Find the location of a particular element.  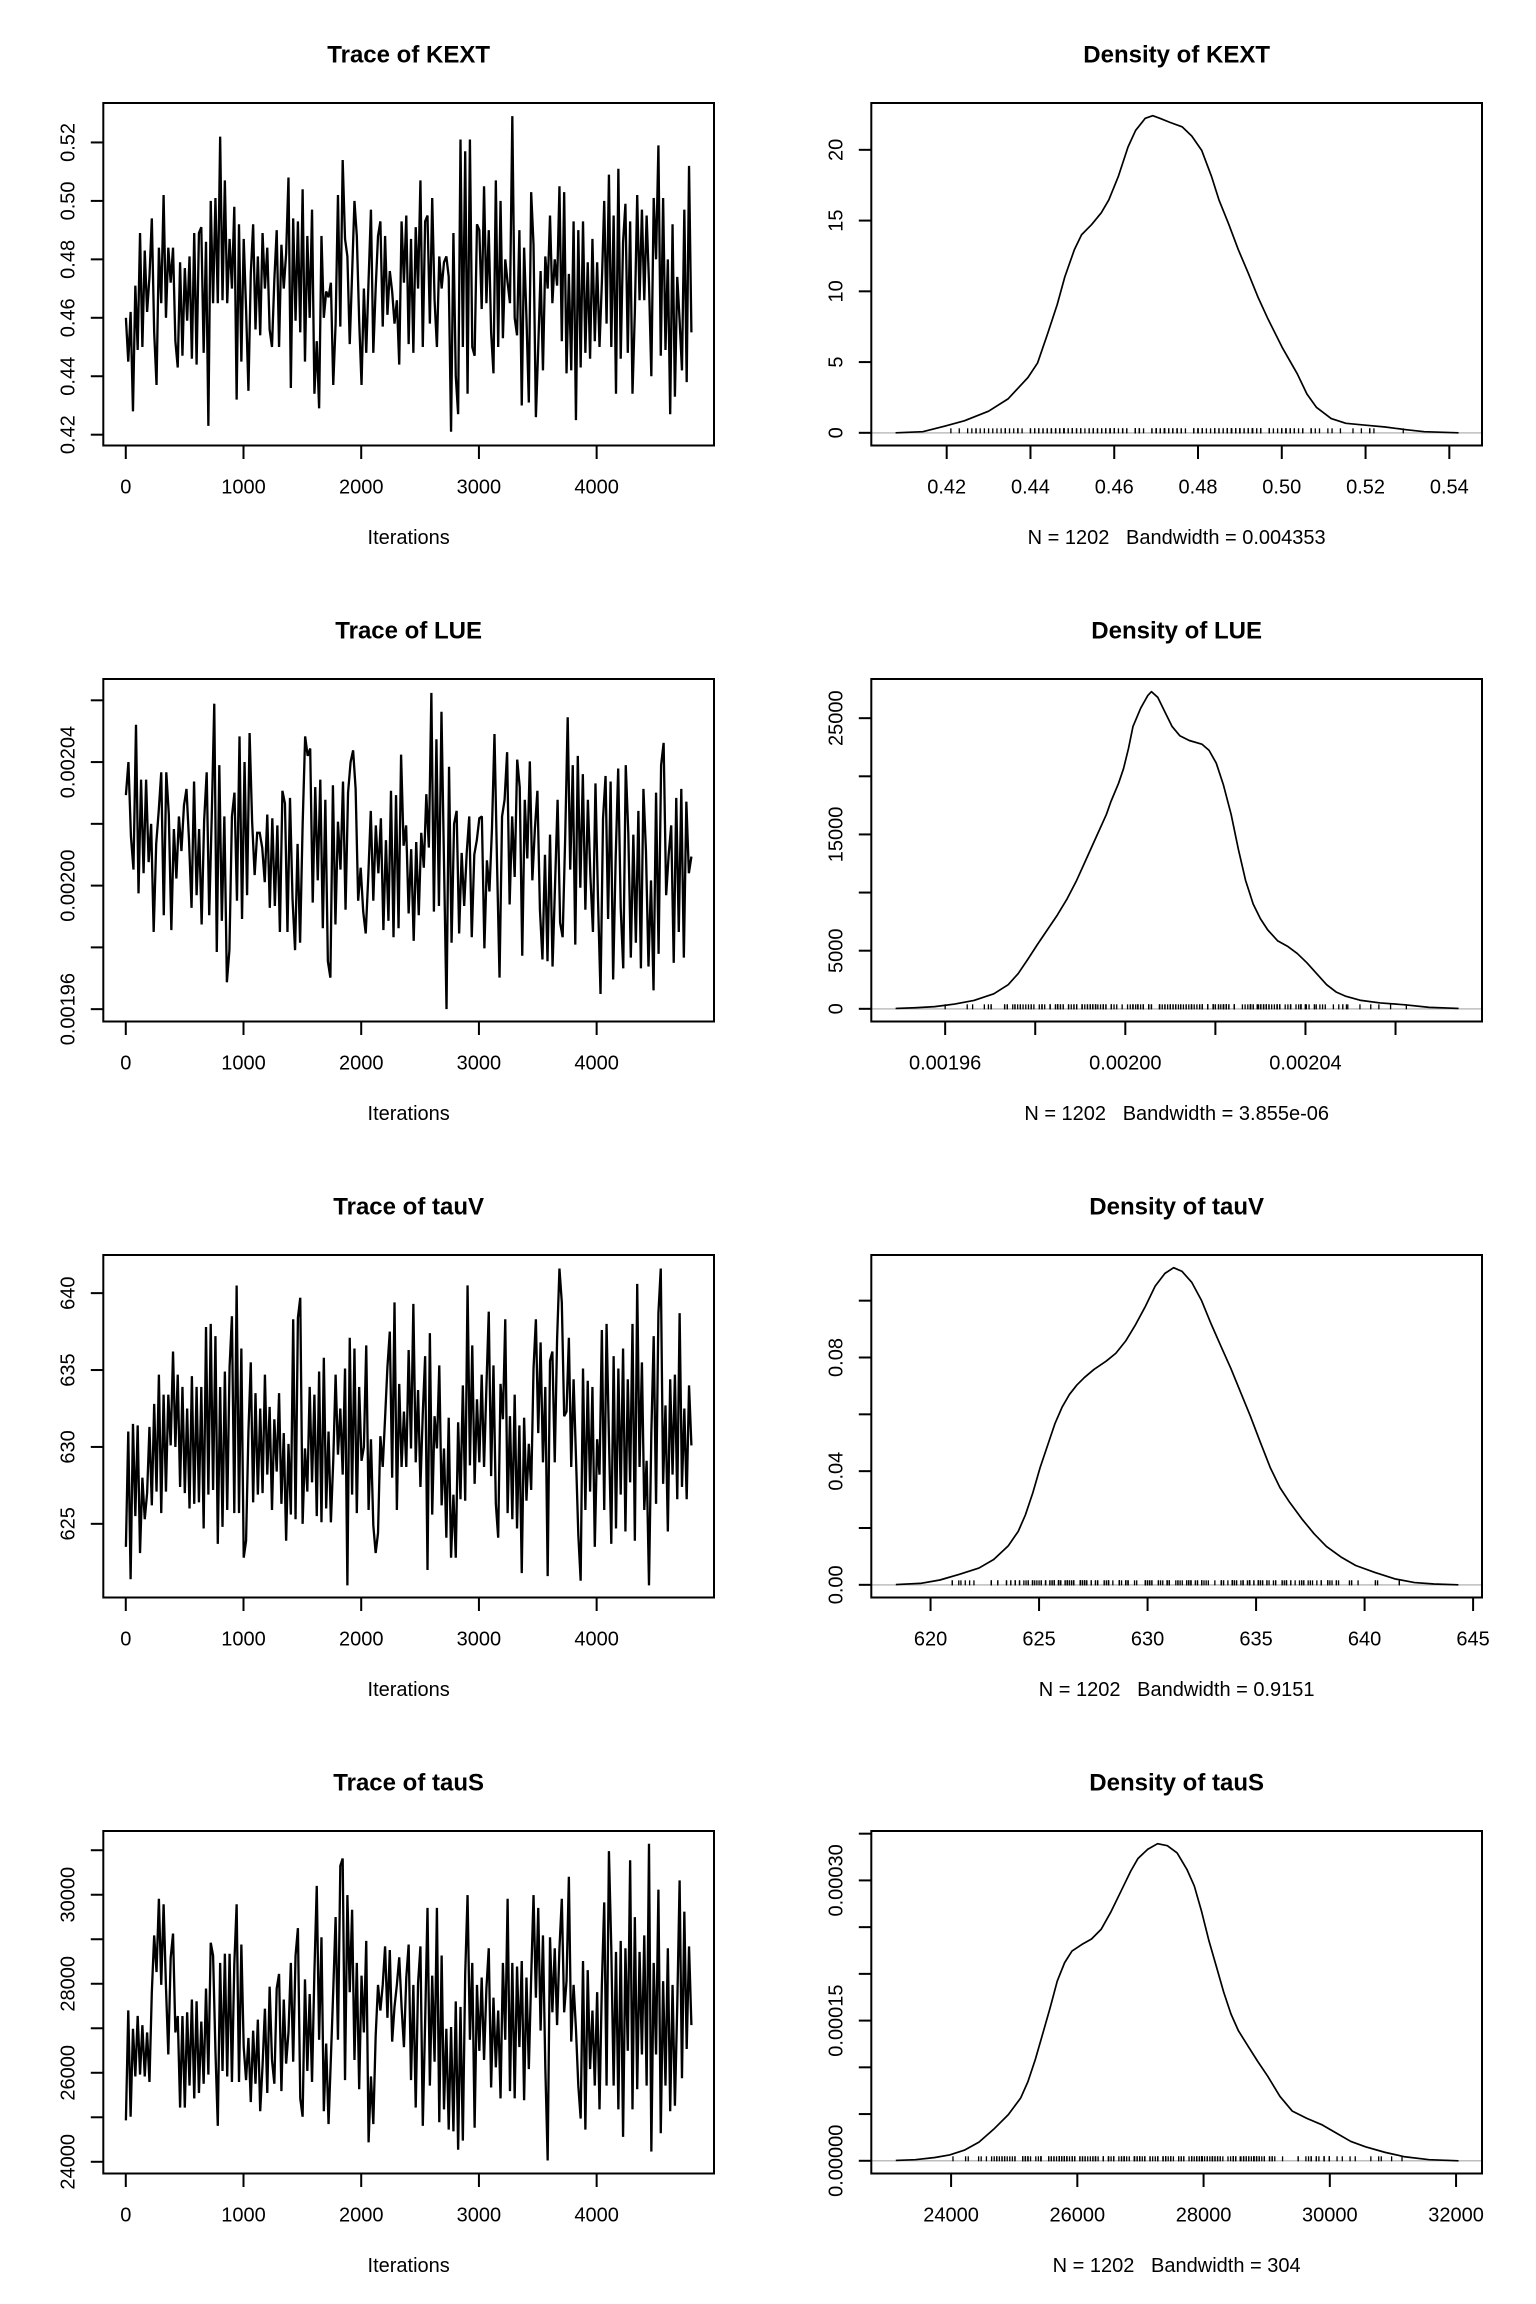

y-axis: 0.00196 0.00200 0.00204 is located at coordinates (81, 872).